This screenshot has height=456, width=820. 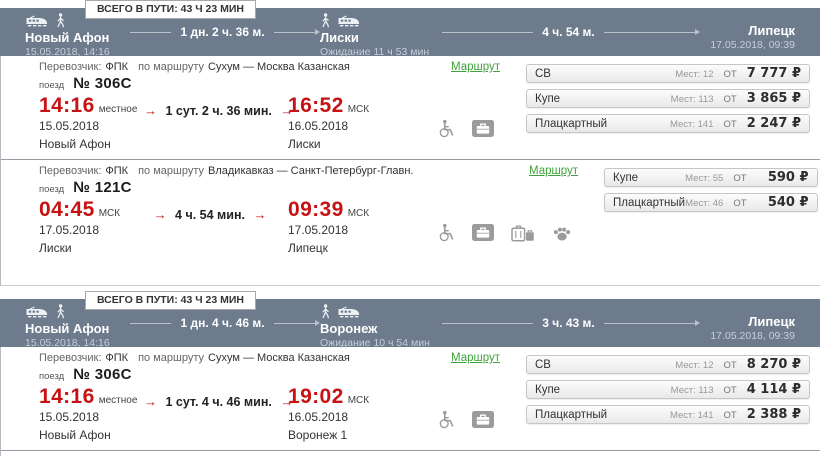 I want to click on class-name: Купе, so click(x=548, y=98).